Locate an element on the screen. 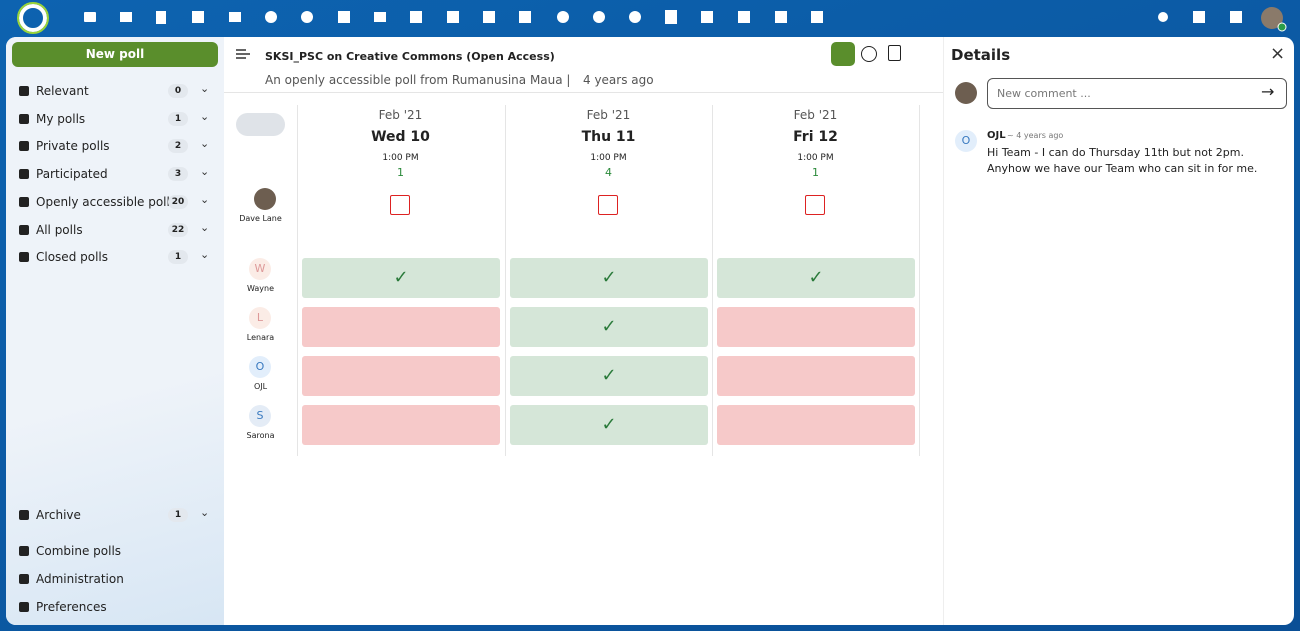 Image resolution: width=1300 pixels, height=631 pixels. nav-label: Archive is located at coordinates (58, 515).